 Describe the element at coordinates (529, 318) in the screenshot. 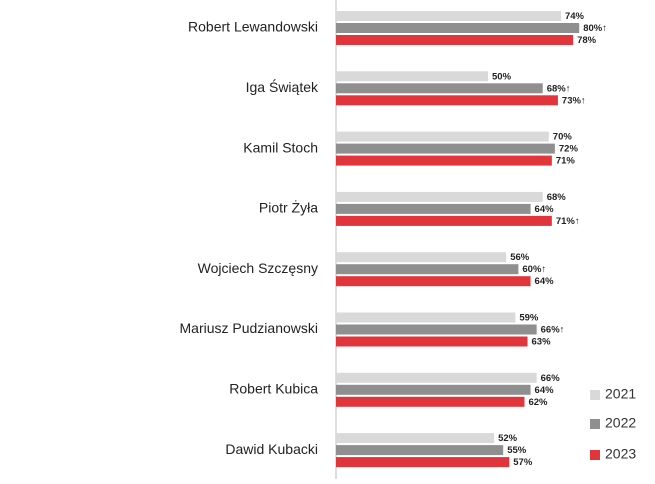

I see `value-label: 59%` at that location.